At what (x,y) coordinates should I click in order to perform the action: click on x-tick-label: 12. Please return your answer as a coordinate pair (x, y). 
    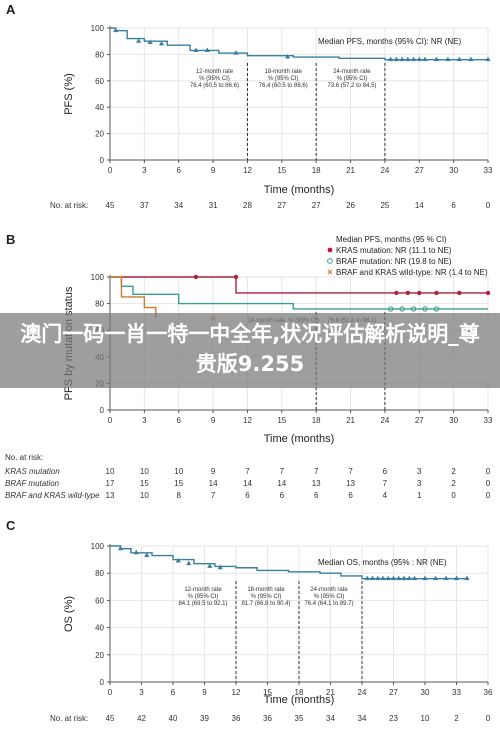
    Looking at the image, I should click on (236, 692).